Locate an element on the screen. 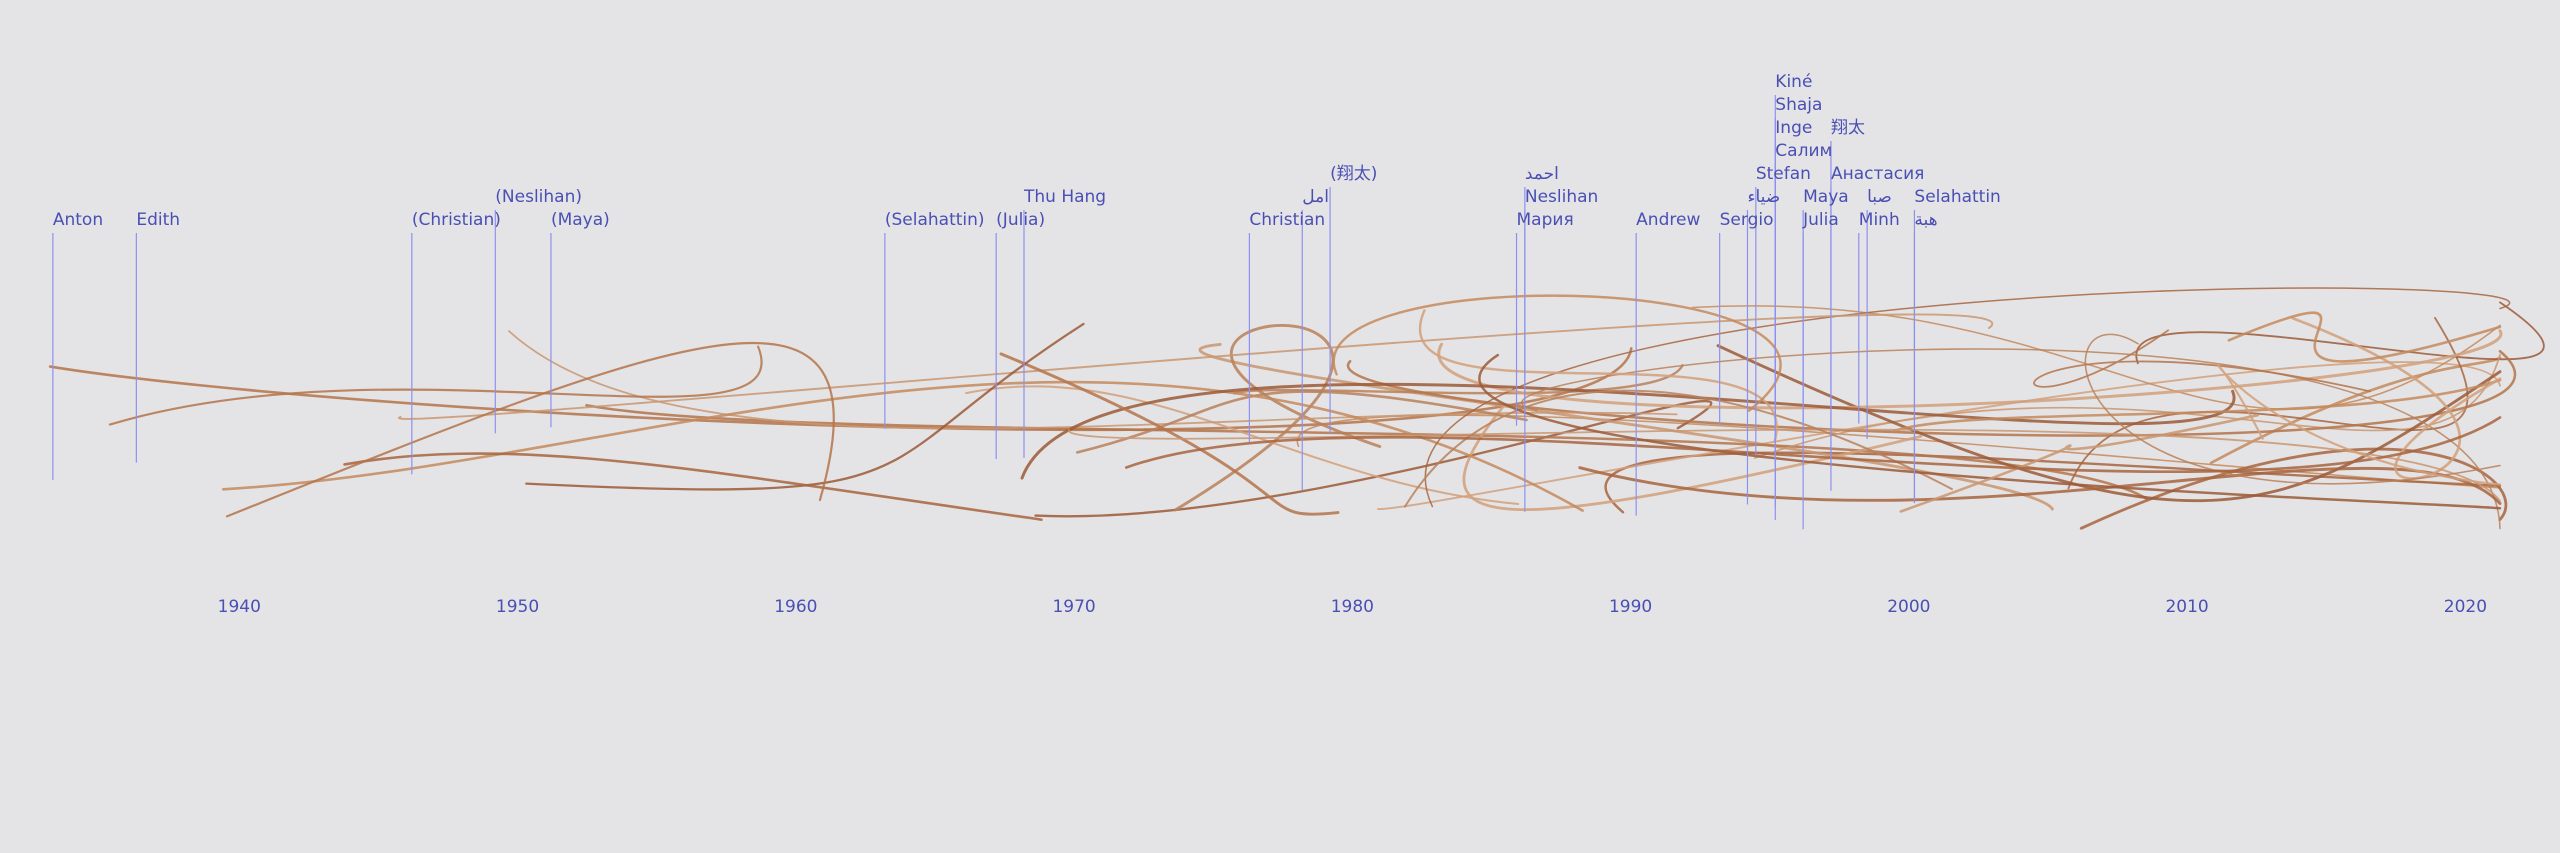  name-label: Maya is located at coordinates (1826, 197).